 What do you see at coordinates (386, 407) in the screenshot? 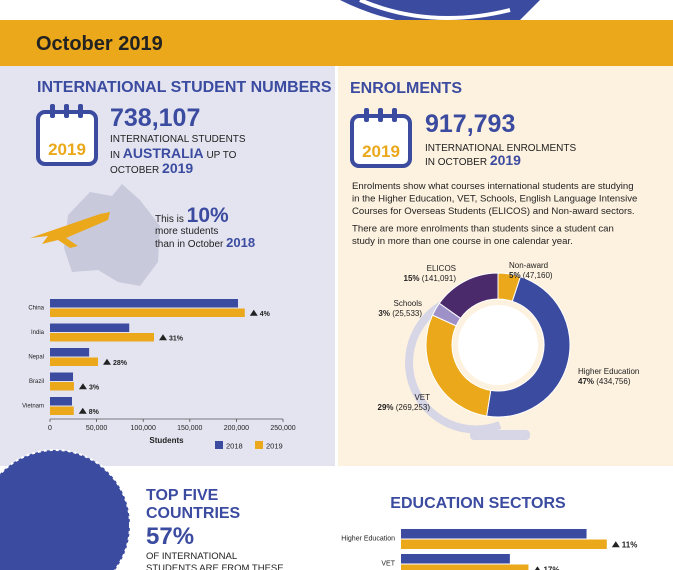
I see `slice-percent: 29%` at bounding box center [386, 407].